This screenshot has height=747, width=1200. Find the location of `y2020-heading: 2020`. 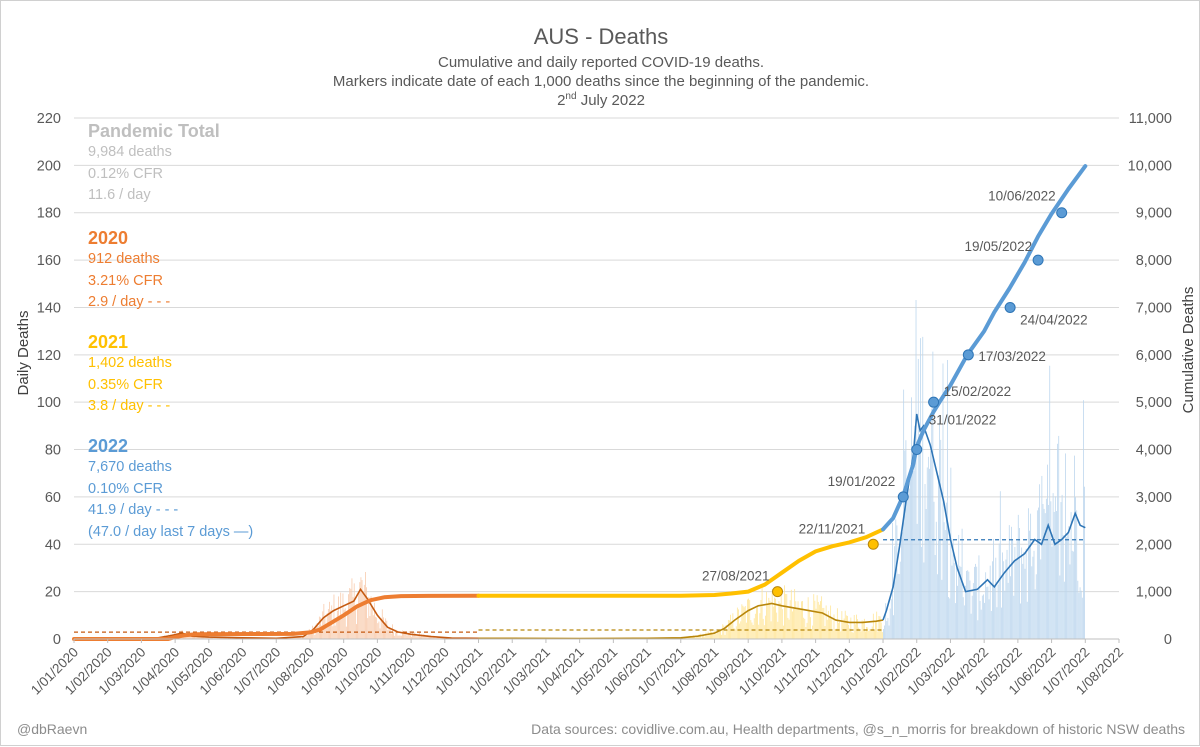

y2020-heading: 2020 is located at coordinates (108, 238).